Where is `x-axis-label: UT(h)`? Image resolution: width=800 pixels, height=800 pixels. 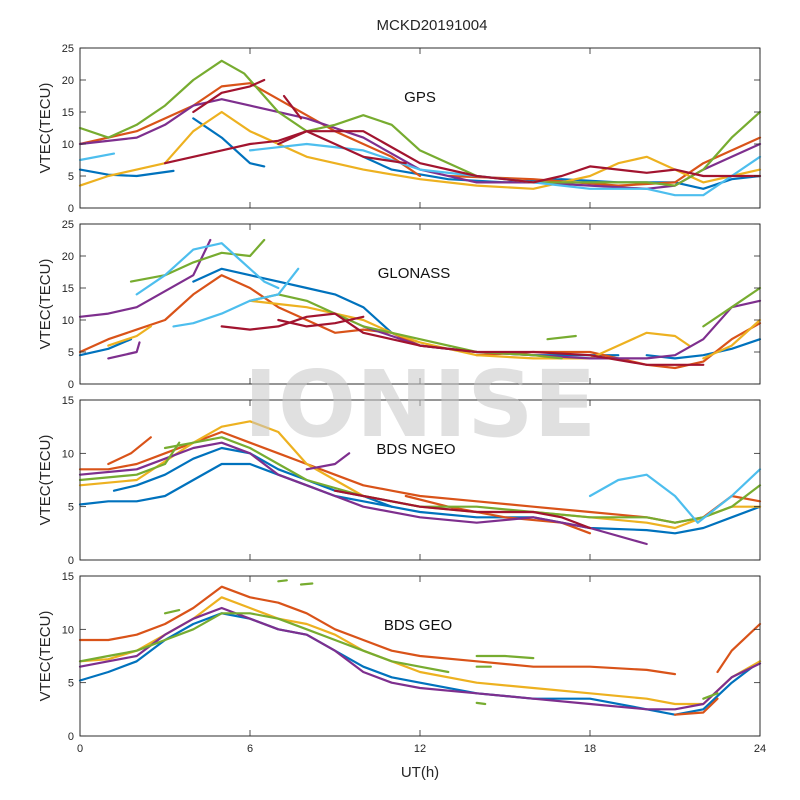 x-axis-label: UT(h) is located at coordinates (420, 772).